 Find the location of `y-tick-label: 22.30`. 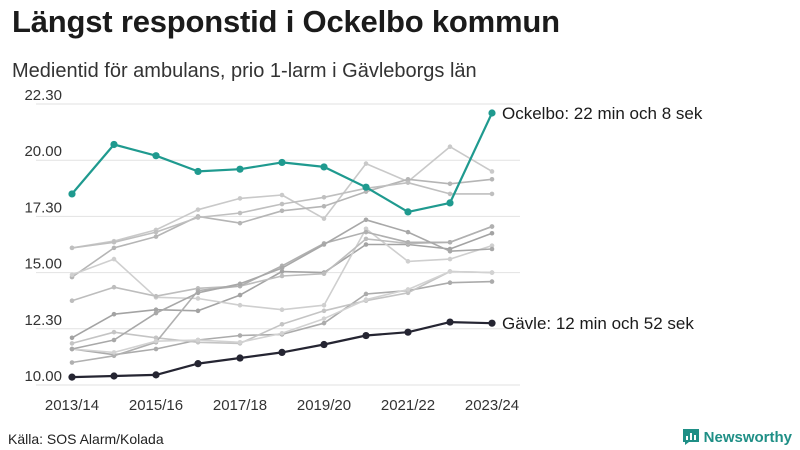

y-tick-label: 22.30 is located at coordinates (43, 95).